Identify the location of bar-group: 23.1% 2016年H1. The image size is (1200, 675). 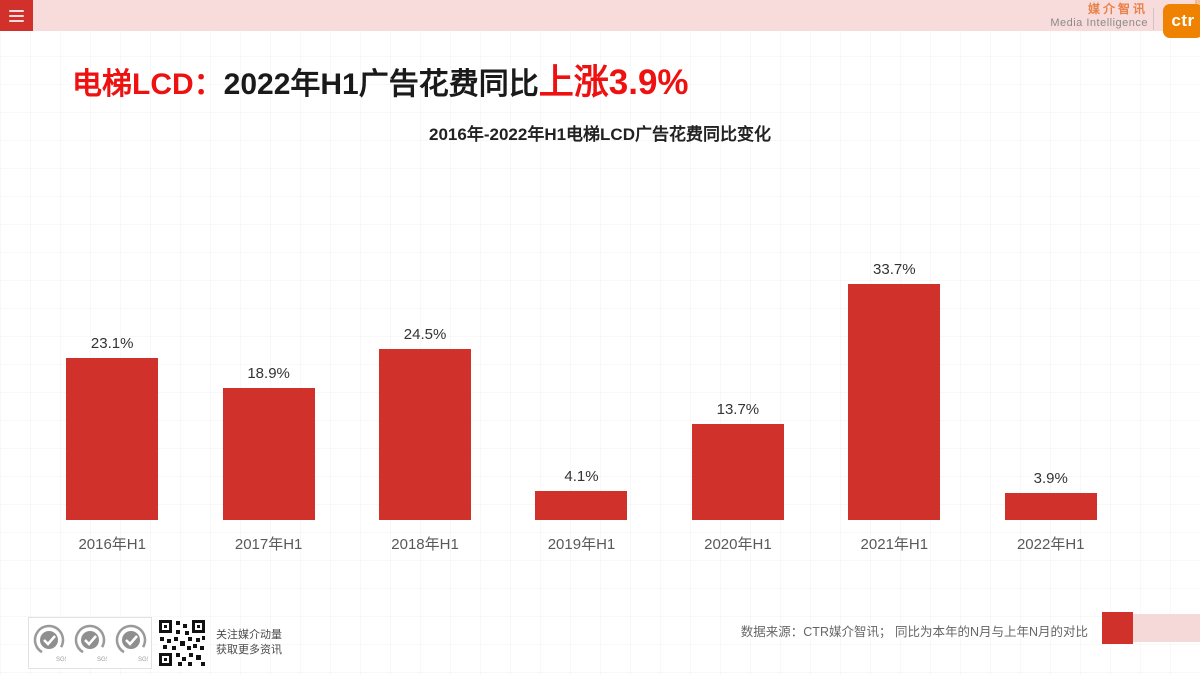
(112, 404).